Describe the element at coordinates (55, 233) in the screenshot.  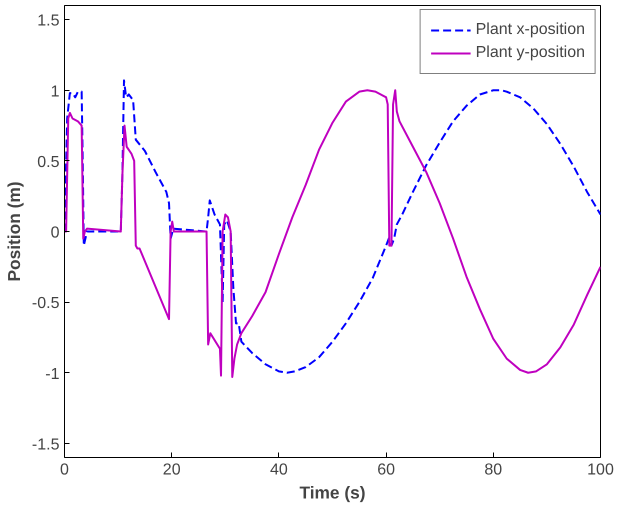
I see `y-tick-label: 0` at that location.